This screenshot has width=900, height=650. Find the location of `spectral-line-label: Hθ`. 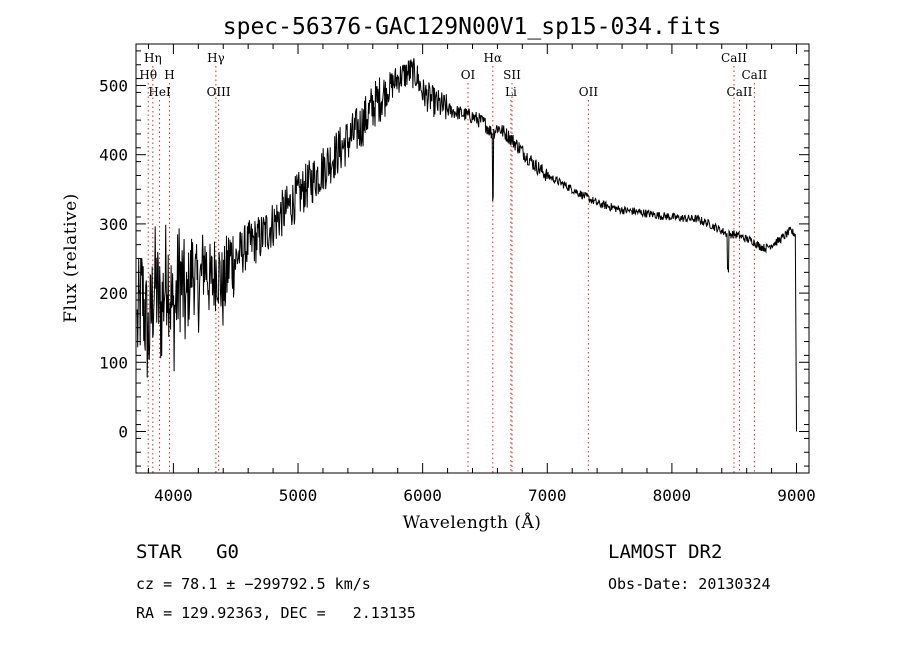

spectral-line-label: Hθ is located at coordinates (148, 75).